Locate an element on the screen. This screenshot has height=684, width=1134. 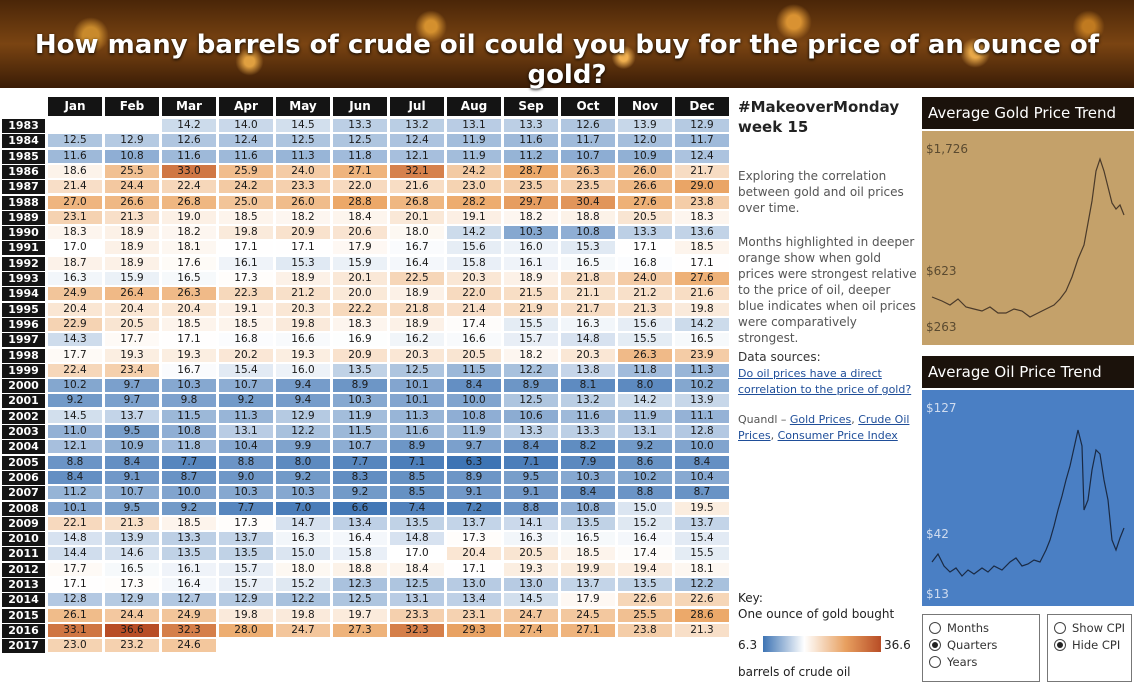
heatmap-cell: 8.1 is located at coordinates (588, 386).